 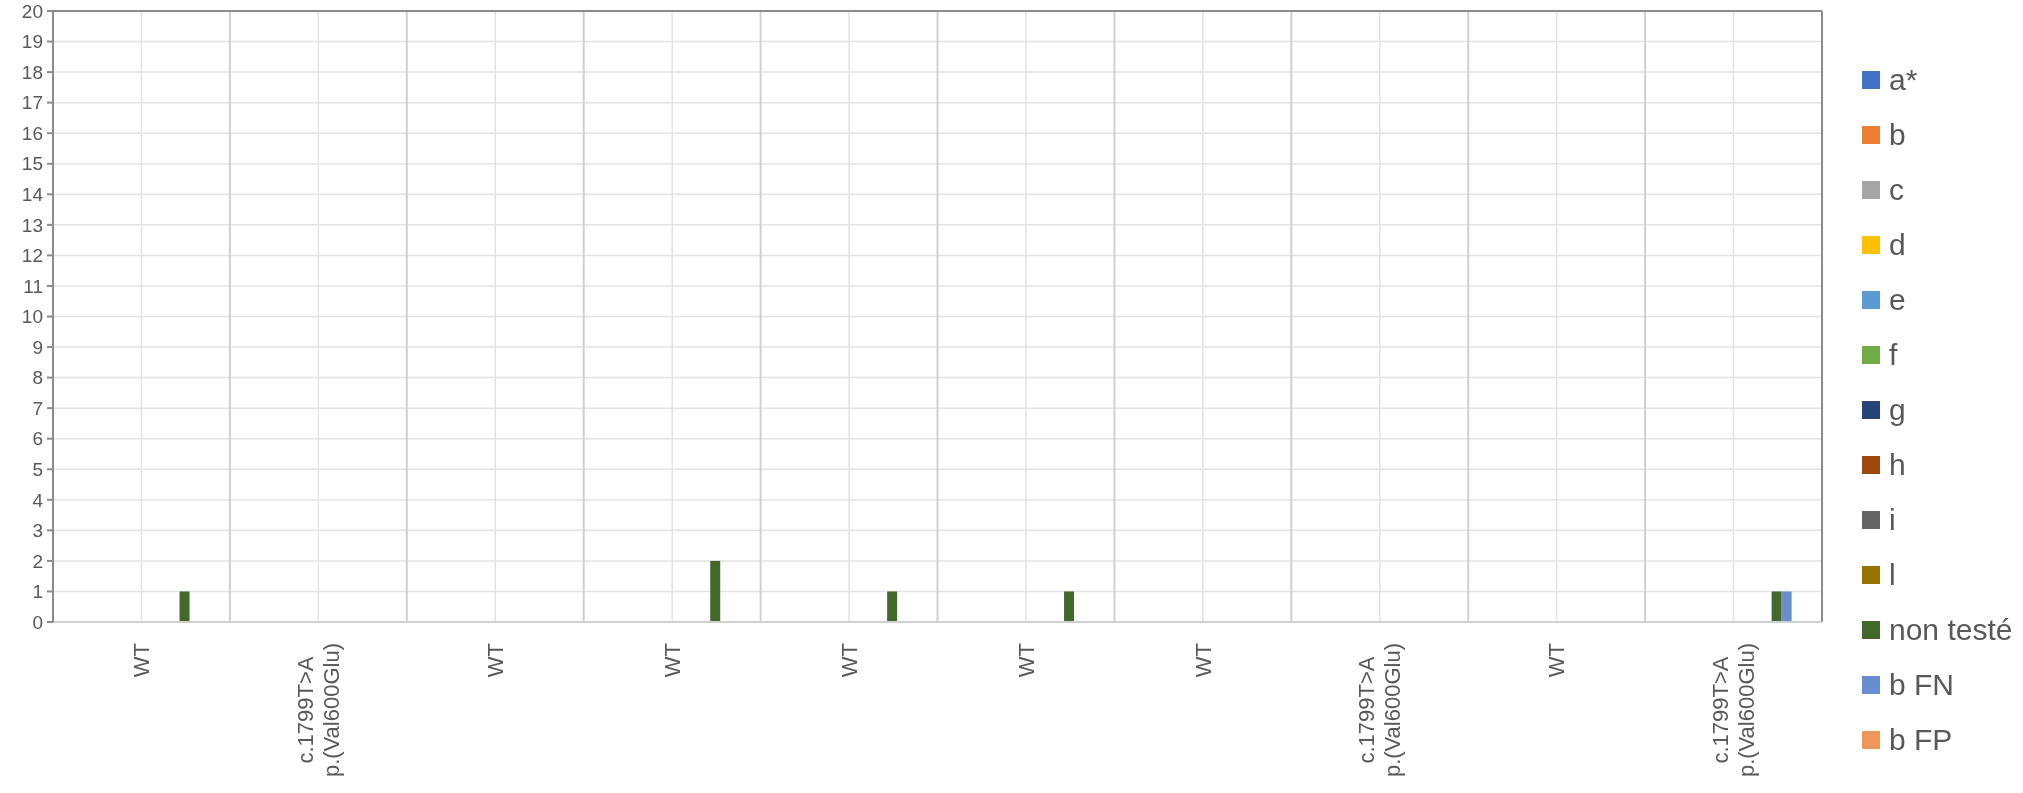 I want to click on y-tick-label: 17, so click(x=32, y=103).